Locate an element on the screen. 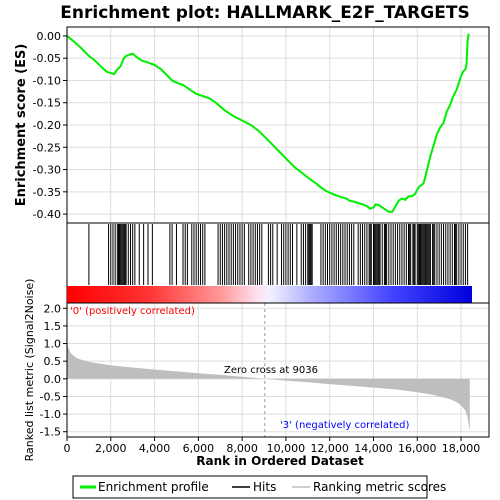 This screenshot has width=500, height=500. x-tick-label: 2,000 is located at coordinates (111, 448).